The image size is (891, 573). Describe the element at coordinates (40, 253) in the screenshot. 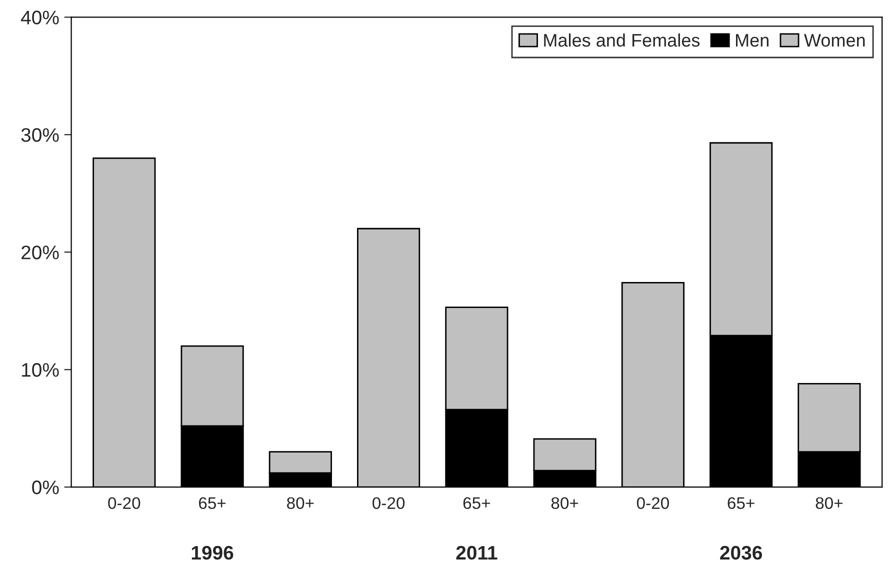

I see `y-tick-label: 20%` at that location.